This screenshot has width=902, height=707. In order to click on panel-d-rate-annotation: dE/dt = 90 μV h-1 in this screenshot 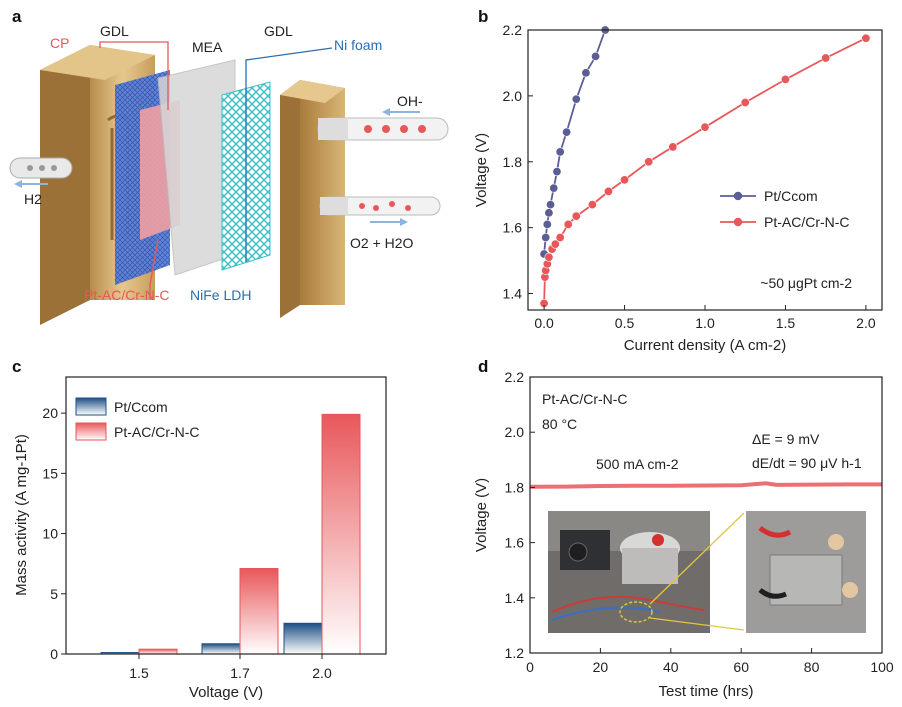, I will do `click(807, 463)`.